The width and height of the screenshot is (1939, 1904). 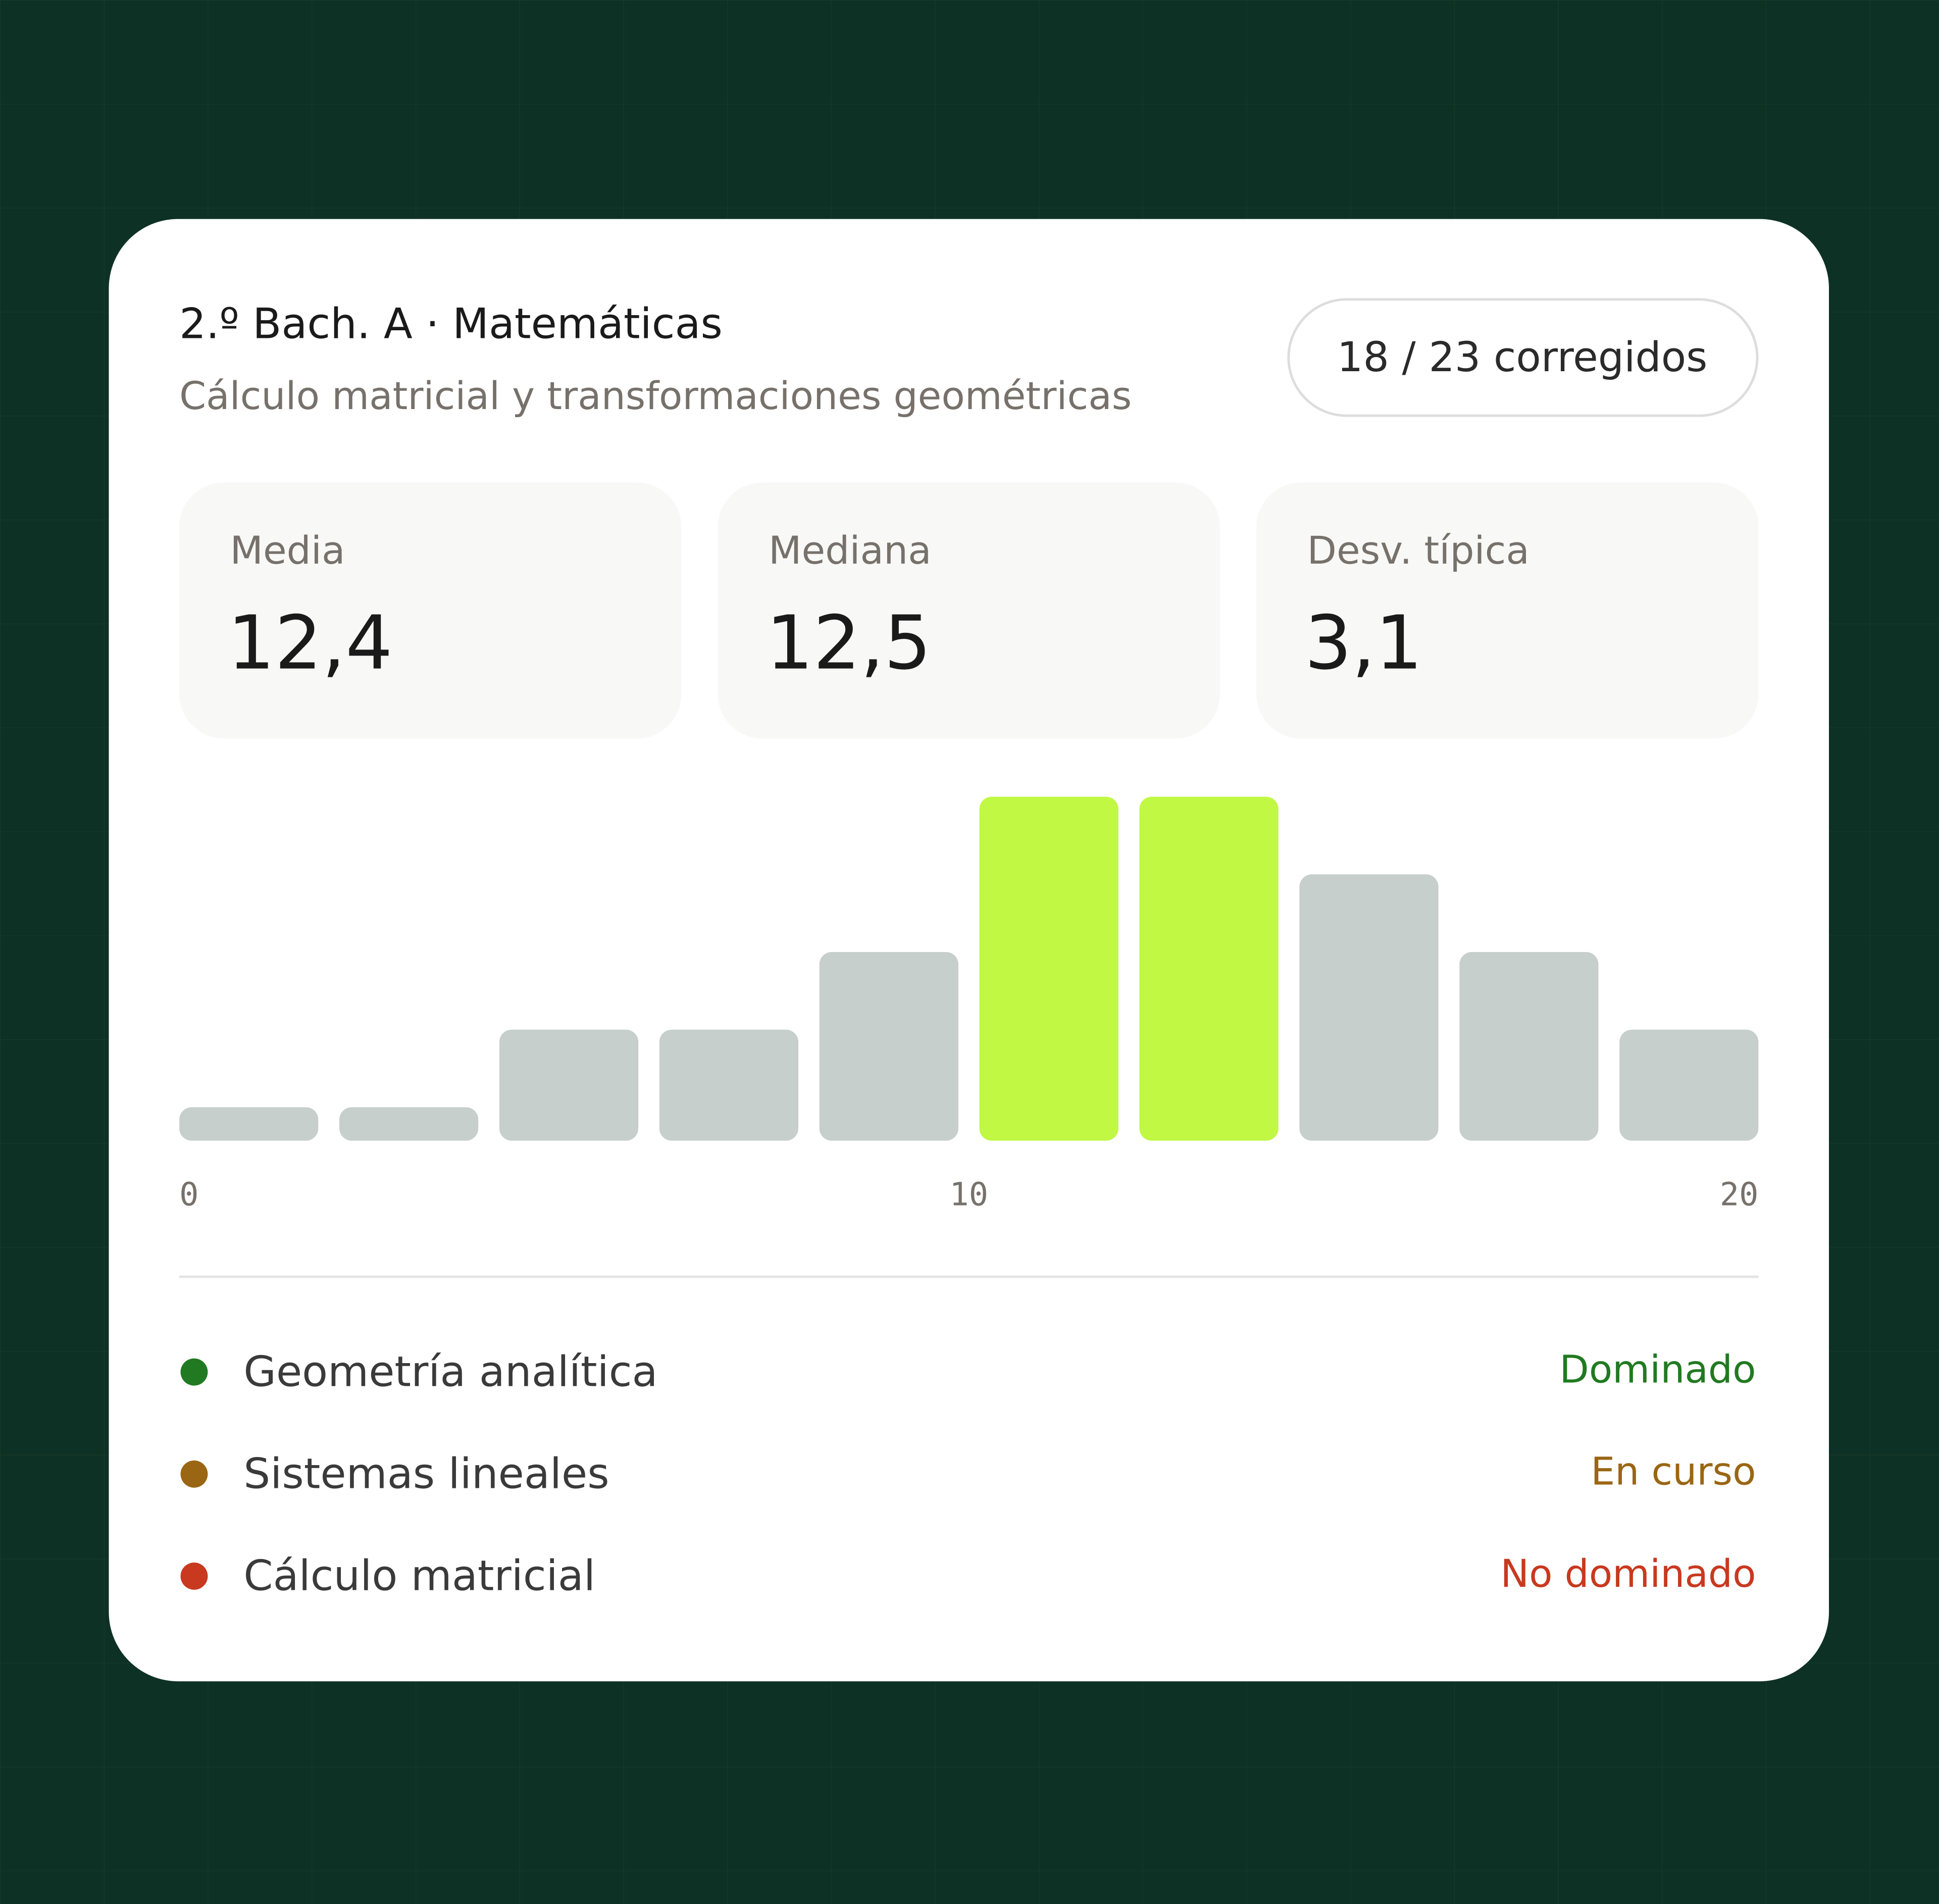 I want to click on stat-value: 3,1, so click(x=1364, y=643).